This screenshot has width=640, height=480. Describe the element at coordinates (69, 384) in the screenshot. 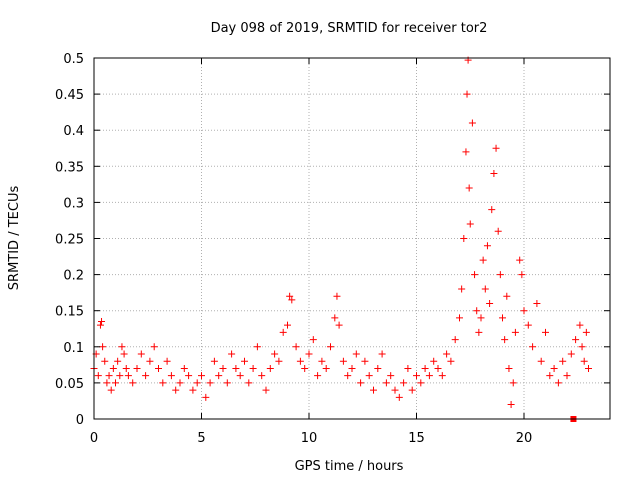

I see `y-tick-label: 0.05` at that location.